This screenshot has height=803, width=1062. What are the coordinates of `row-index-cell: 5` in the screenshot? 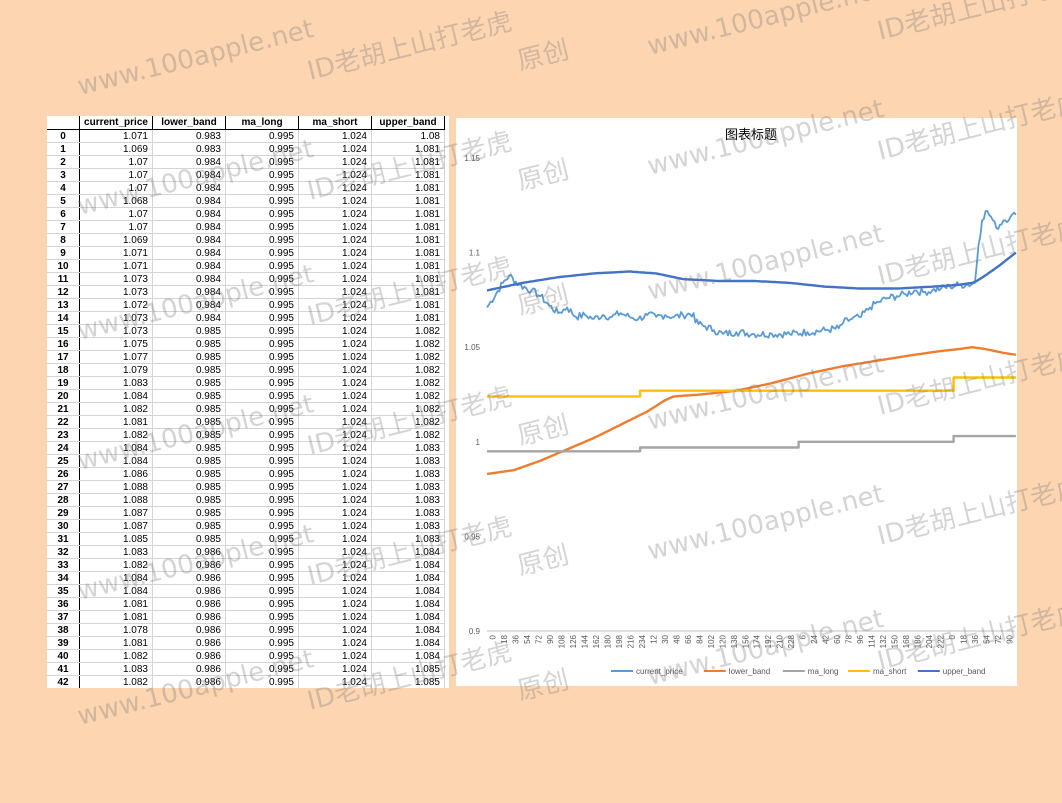 It's located at (63, 201).